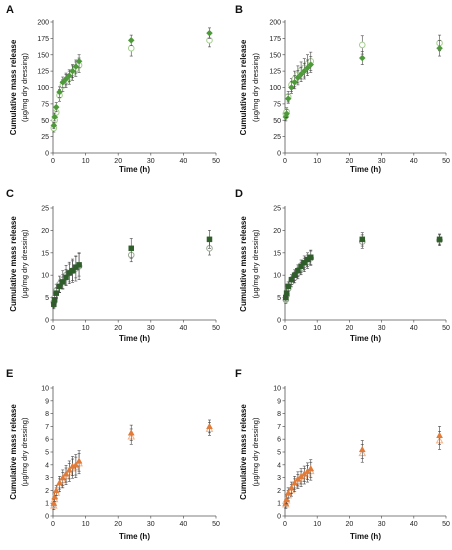 The width and height of the screenshot is (452, 550). Describe the element at coordinates (45, 389) in the screenshot. I see `y-tick-label: 10` at that location.